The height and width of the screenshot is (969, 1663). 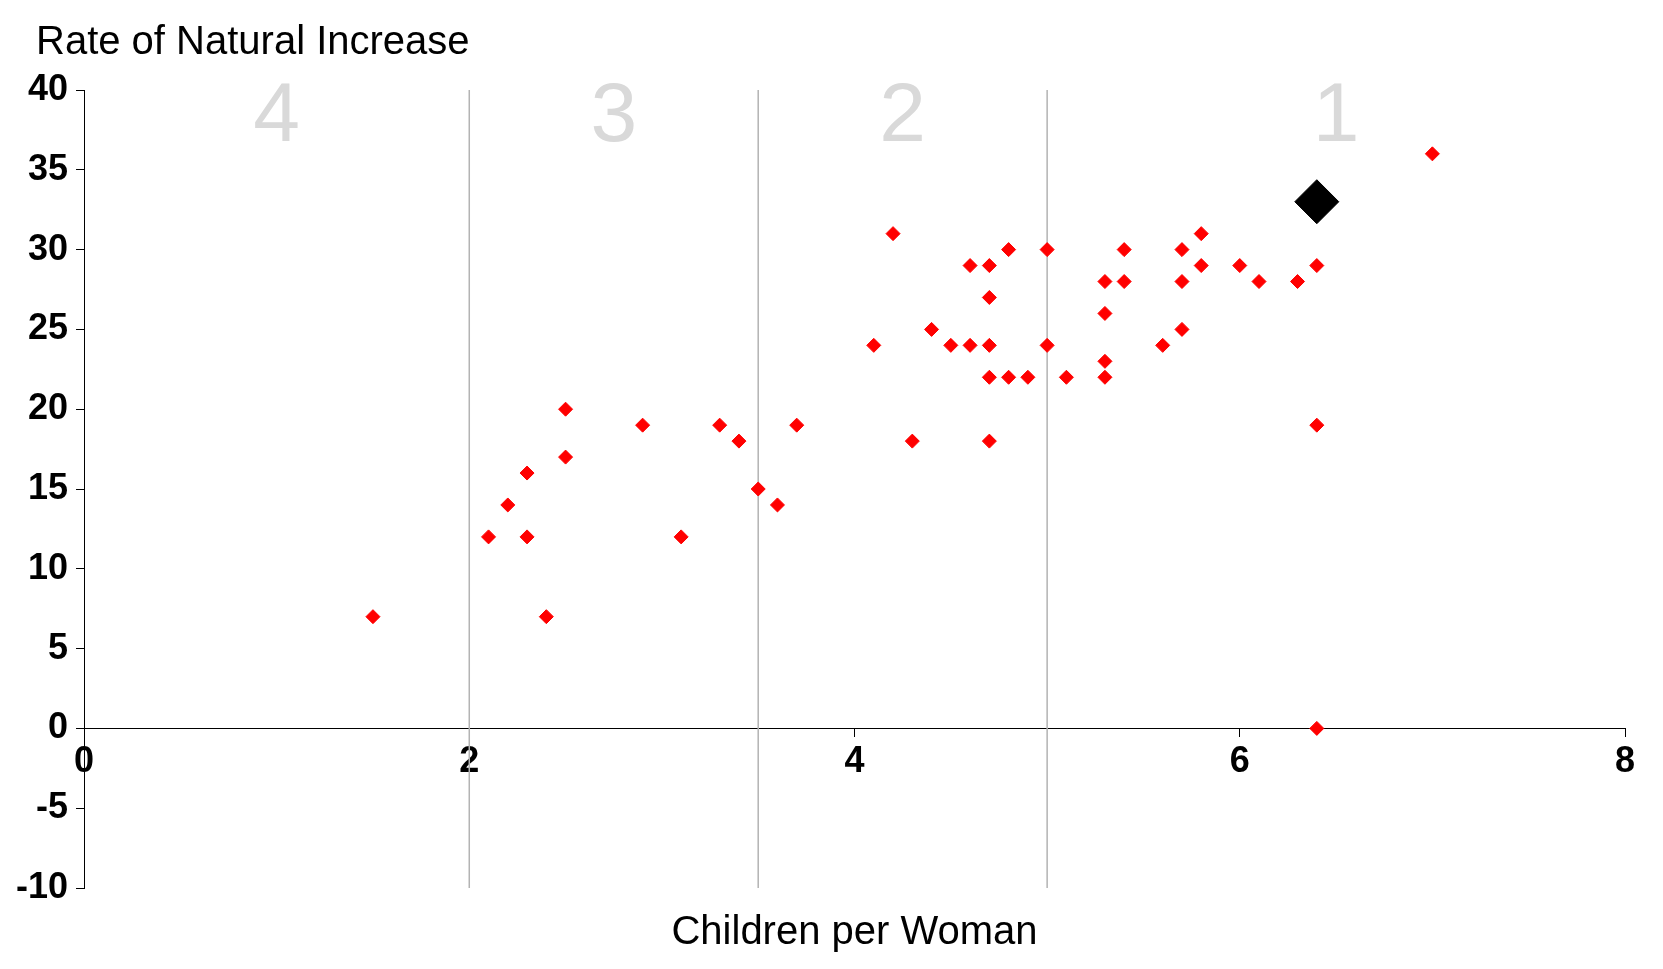 What do you see at coordinates (48, 327) in the screenshot?
I see `y-tick-label: 25` at bounding box center [48, 327].